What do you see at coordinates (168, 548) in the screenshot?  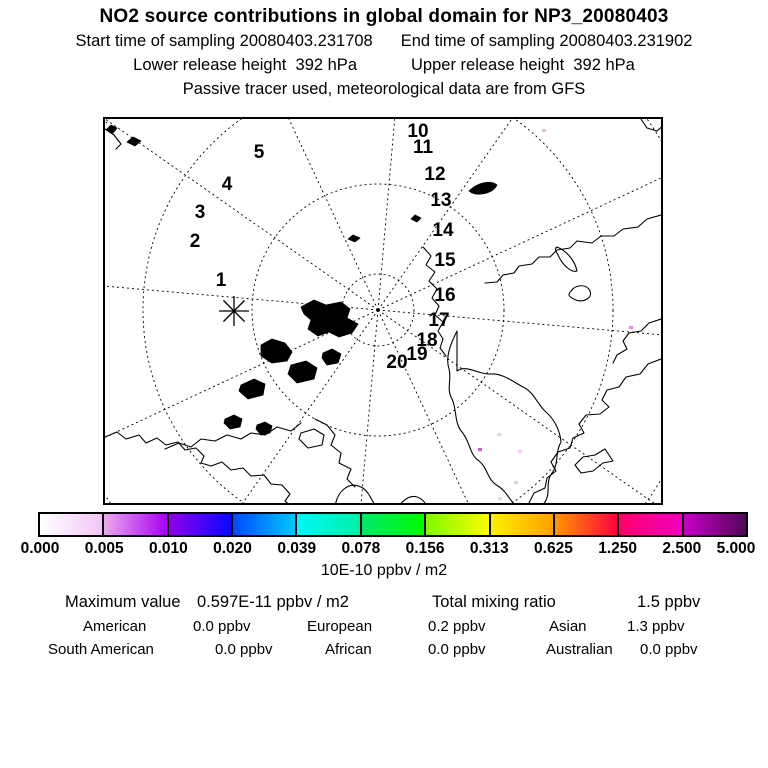 I see `colorbar-tick-label: 0.010` at bounding box center [168, 548].